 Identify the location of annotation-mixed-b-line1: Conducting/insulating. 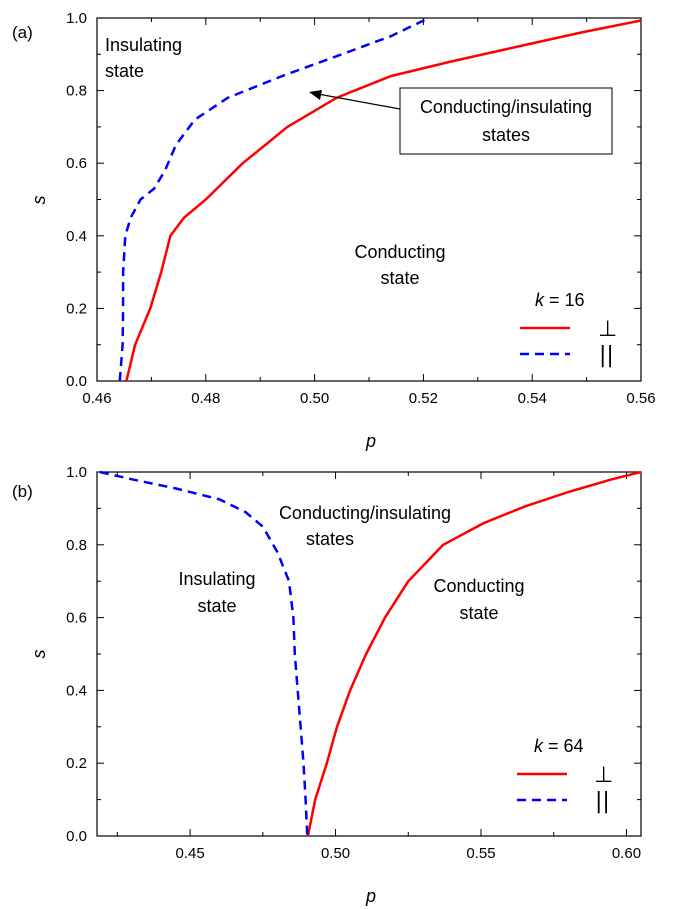
(365, 513).